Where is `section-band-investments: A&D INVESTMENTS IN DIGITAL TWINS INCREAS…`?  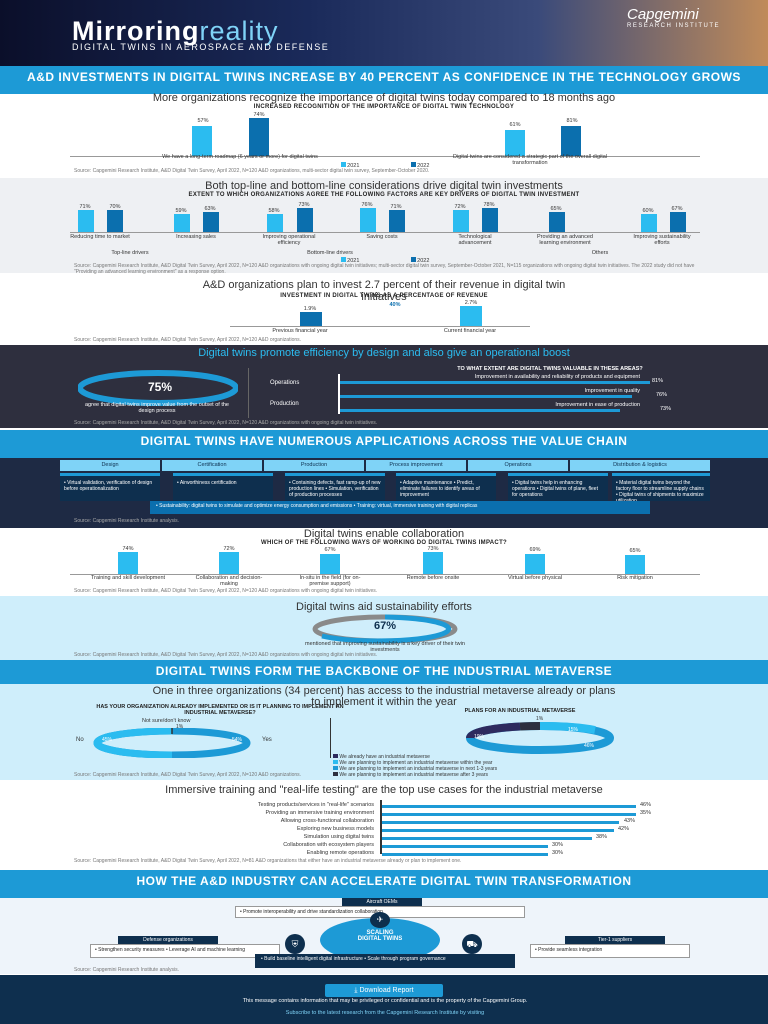 section-band-investments: A&D INVESTMENTS IN DIGITAL TWINS INCREAS… is located at coordinates (384, 80).